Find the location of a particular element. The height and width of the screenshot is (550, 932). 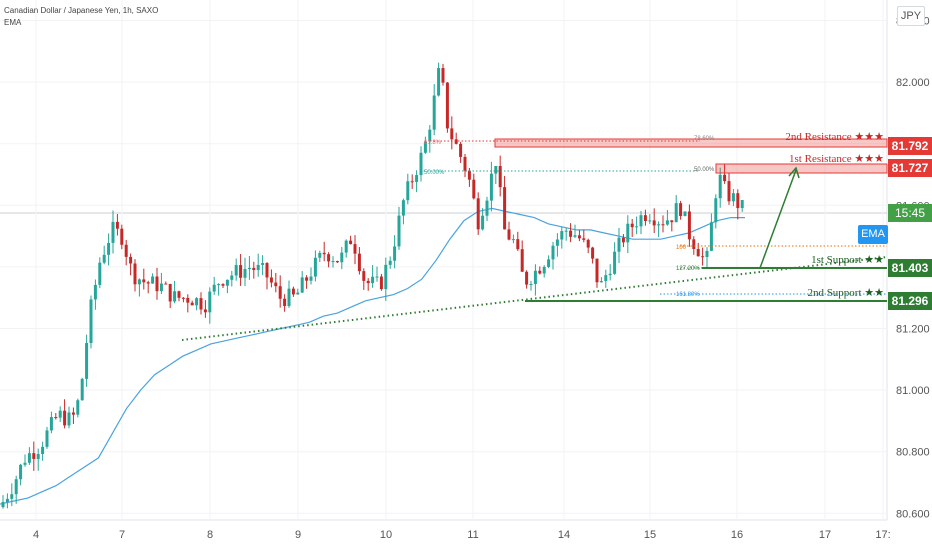

currency-button: JPY is located at coordinates (911, 16).